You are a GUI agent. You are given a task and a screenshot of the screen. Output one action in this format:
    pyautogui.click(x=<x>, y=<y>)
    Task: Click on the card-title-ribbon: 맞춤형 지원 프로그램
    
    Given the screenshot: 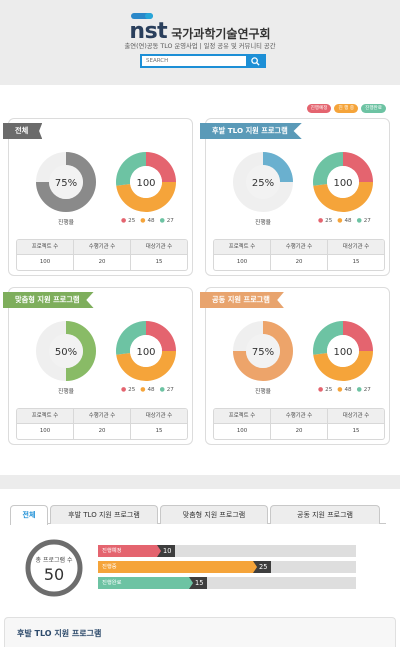 What is the action you would take?
    pyautogui.click(x=48, y=300)
    